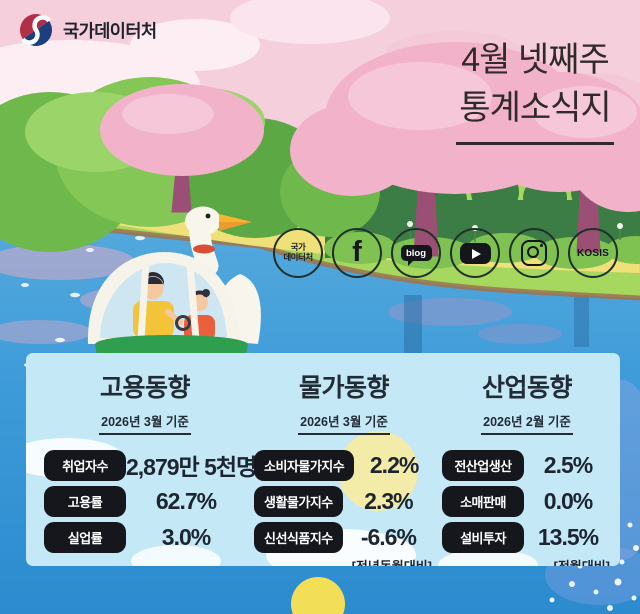 The width and height of the screenshot is (640, 614). I want to click on stat-value: 2.3%, so click(388, 500).